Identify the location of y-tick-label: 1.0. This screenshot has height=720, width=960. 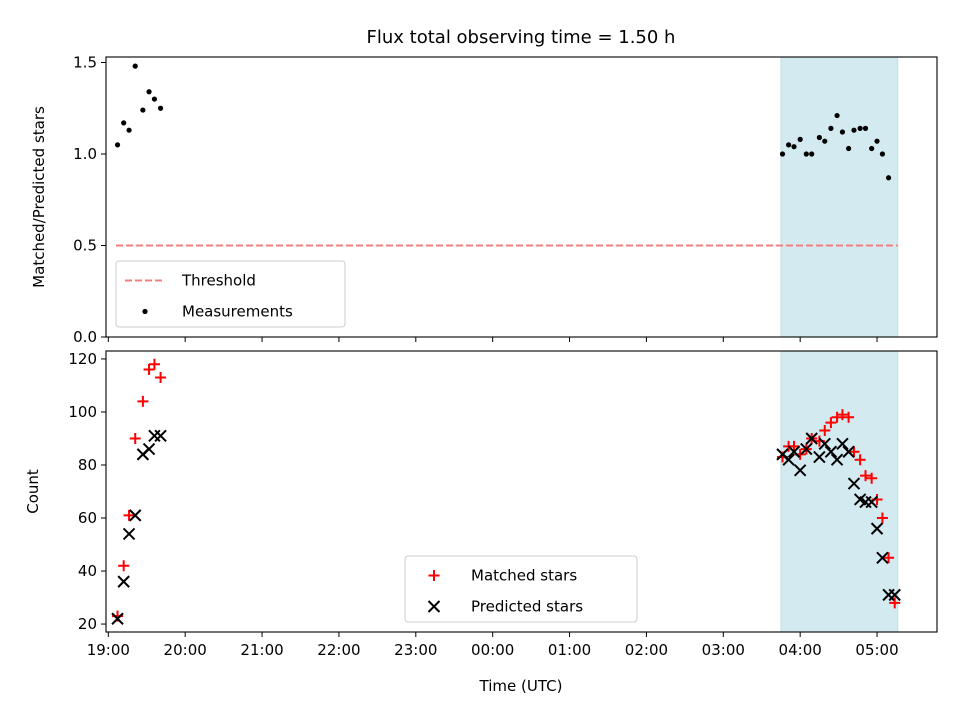
(85, 154).